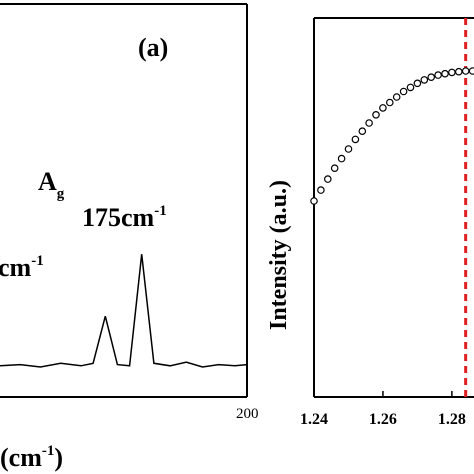 The image size is (474, 474). Describe the element at coordinates (383, 419) in the screenshot. I see `right-x-tick-label: 1.26` at that location.